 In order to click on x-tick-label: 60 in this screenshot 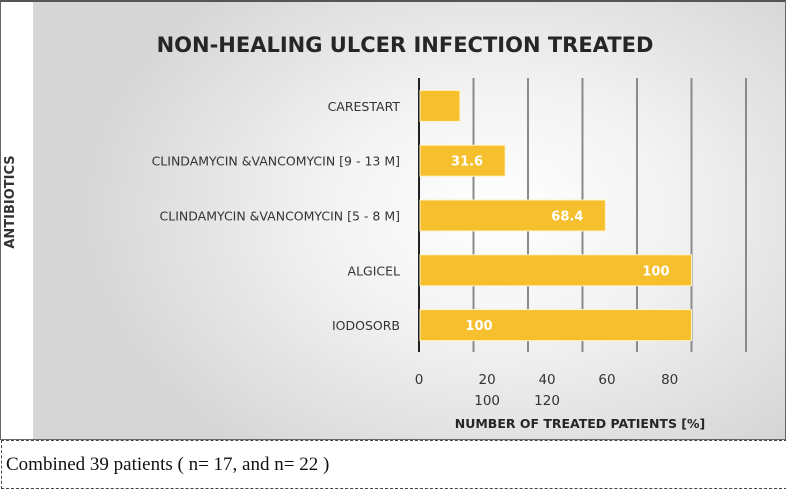, I will do `click(606, 380)`.